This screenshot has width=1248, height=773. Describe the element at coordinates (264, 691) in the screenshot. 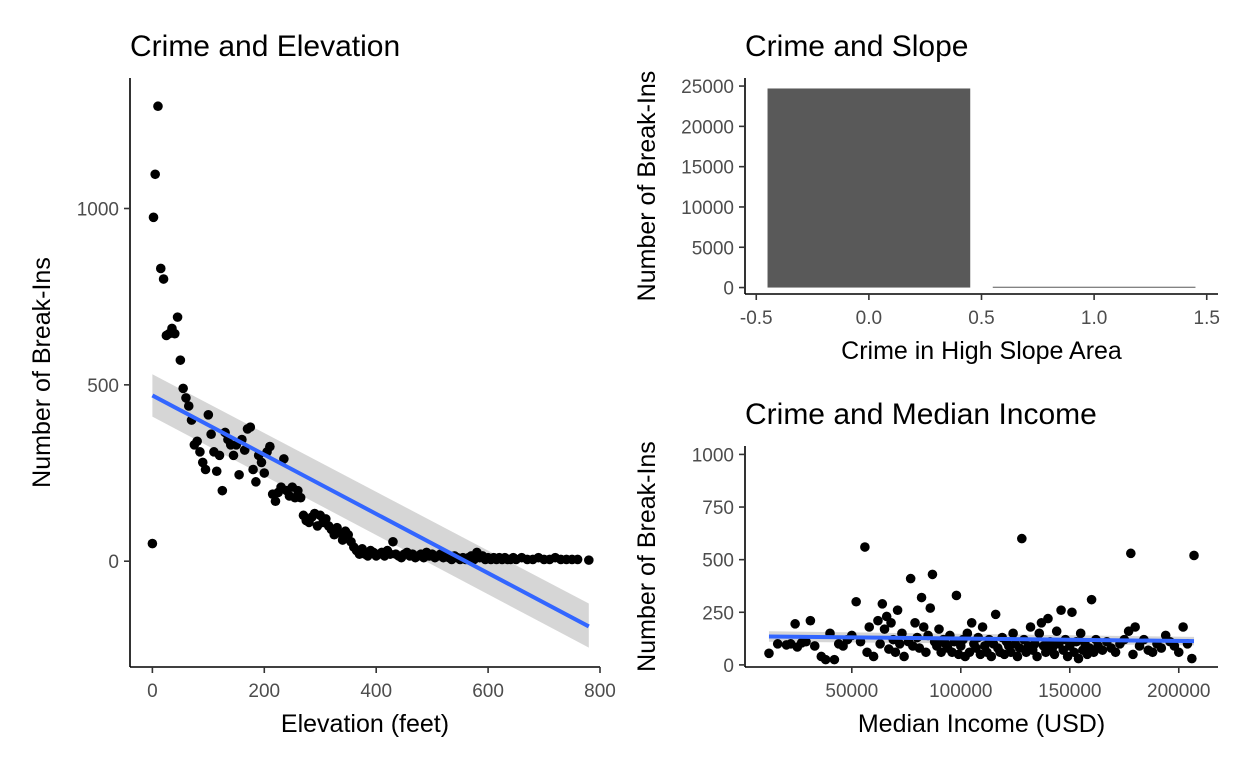

I see `x-tick-label: 200` at that location.